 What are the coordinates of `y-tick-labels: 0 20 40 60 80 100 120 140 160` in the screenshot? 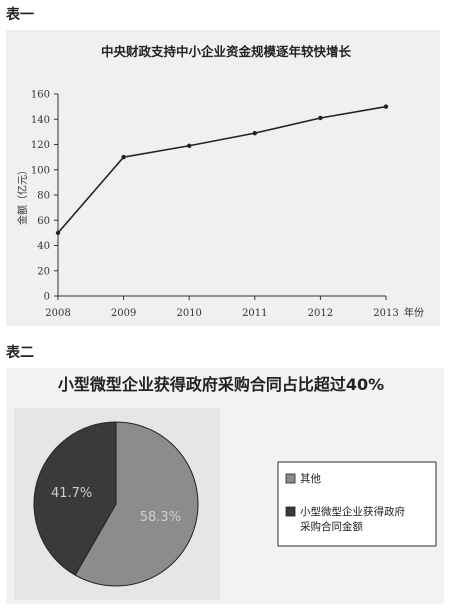 It's located at (44, 196).